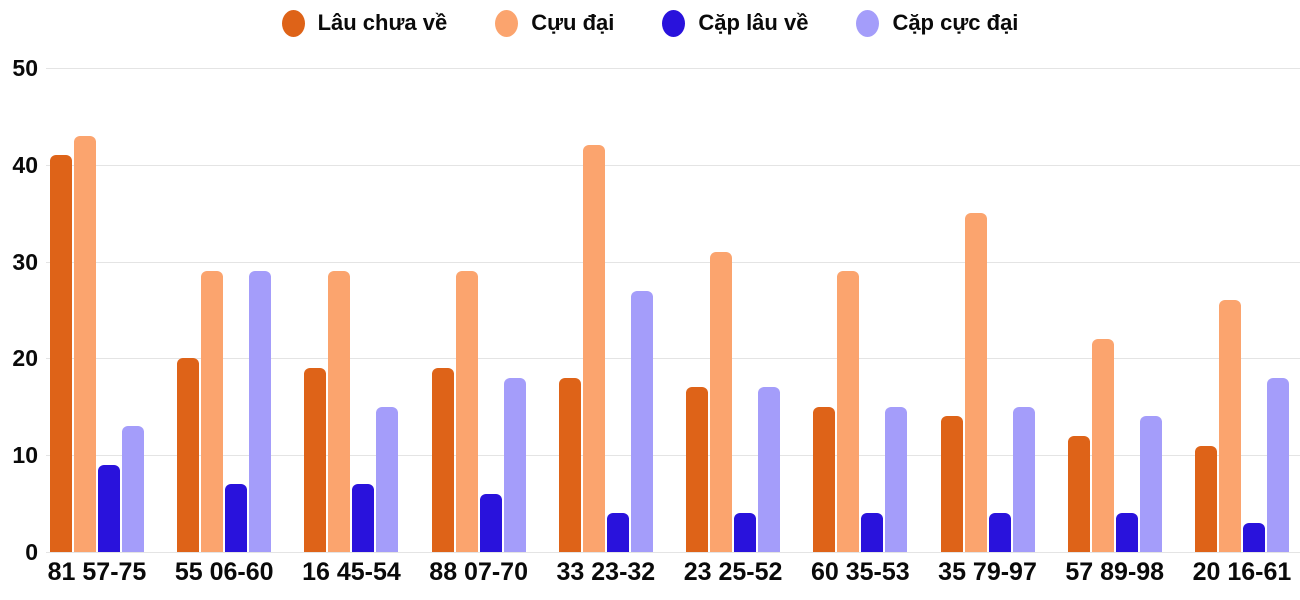 The image size is (1300, 600). Describe the element at coordinates (339, 411) in the screenshot. I see `bar-s1-c2` at that location.